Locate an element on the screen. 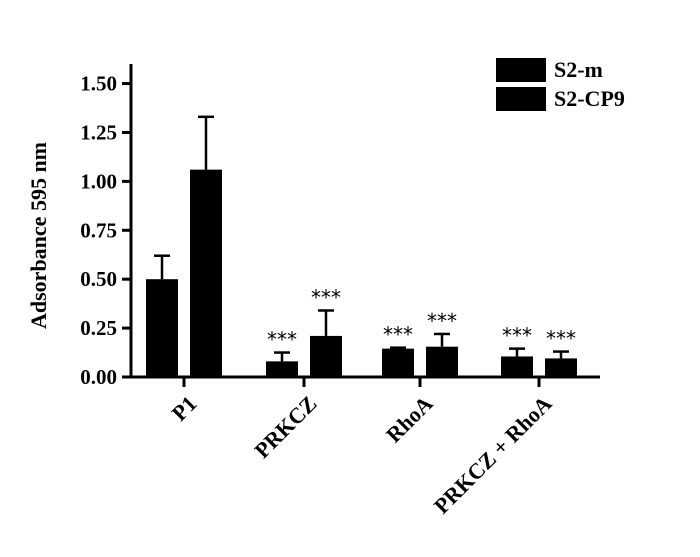  y-tick-label: 0.00 is located at coordinates (98, 377).